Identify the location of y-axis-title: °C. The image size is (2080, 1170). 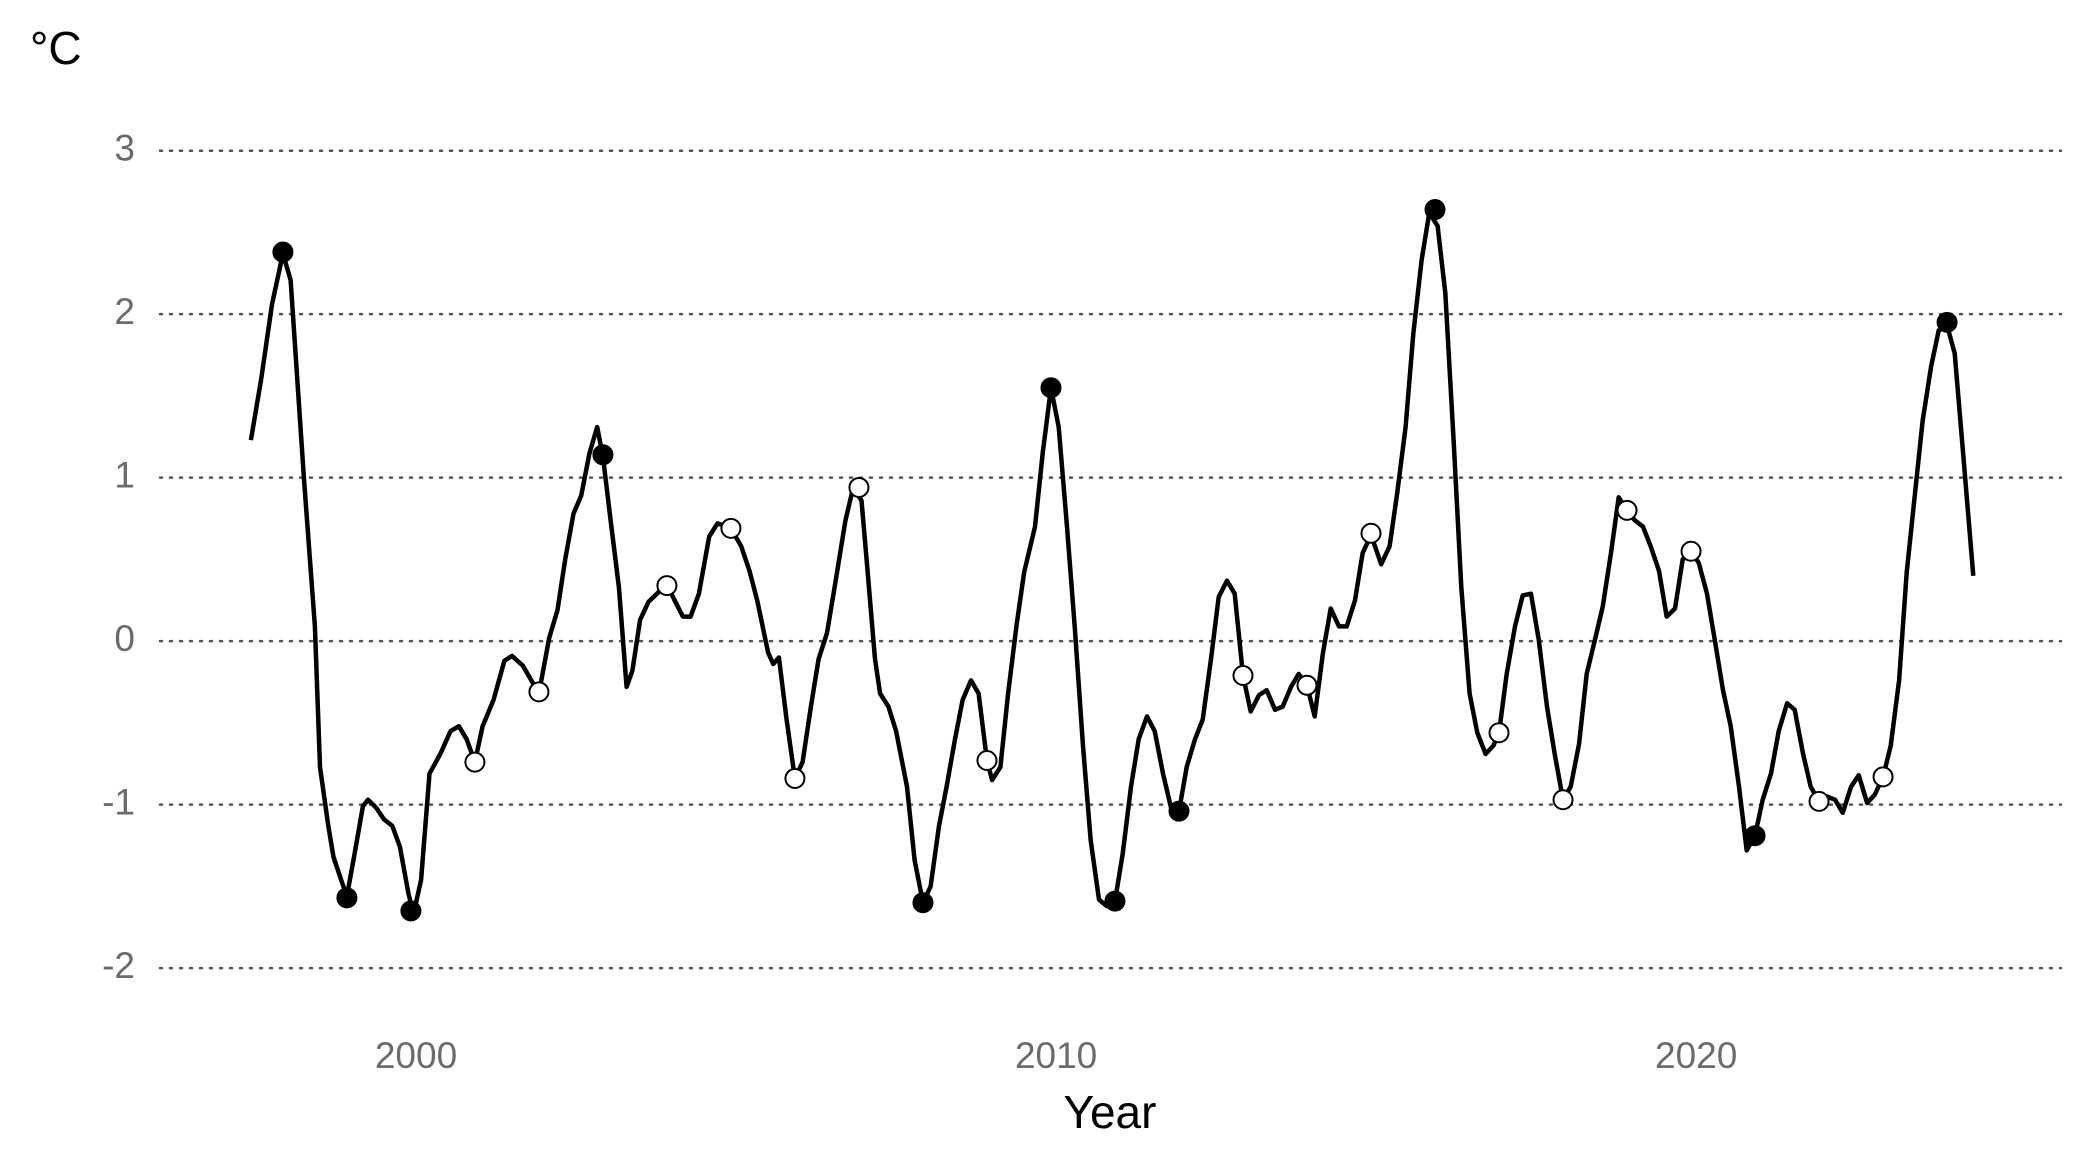
(56, 48).